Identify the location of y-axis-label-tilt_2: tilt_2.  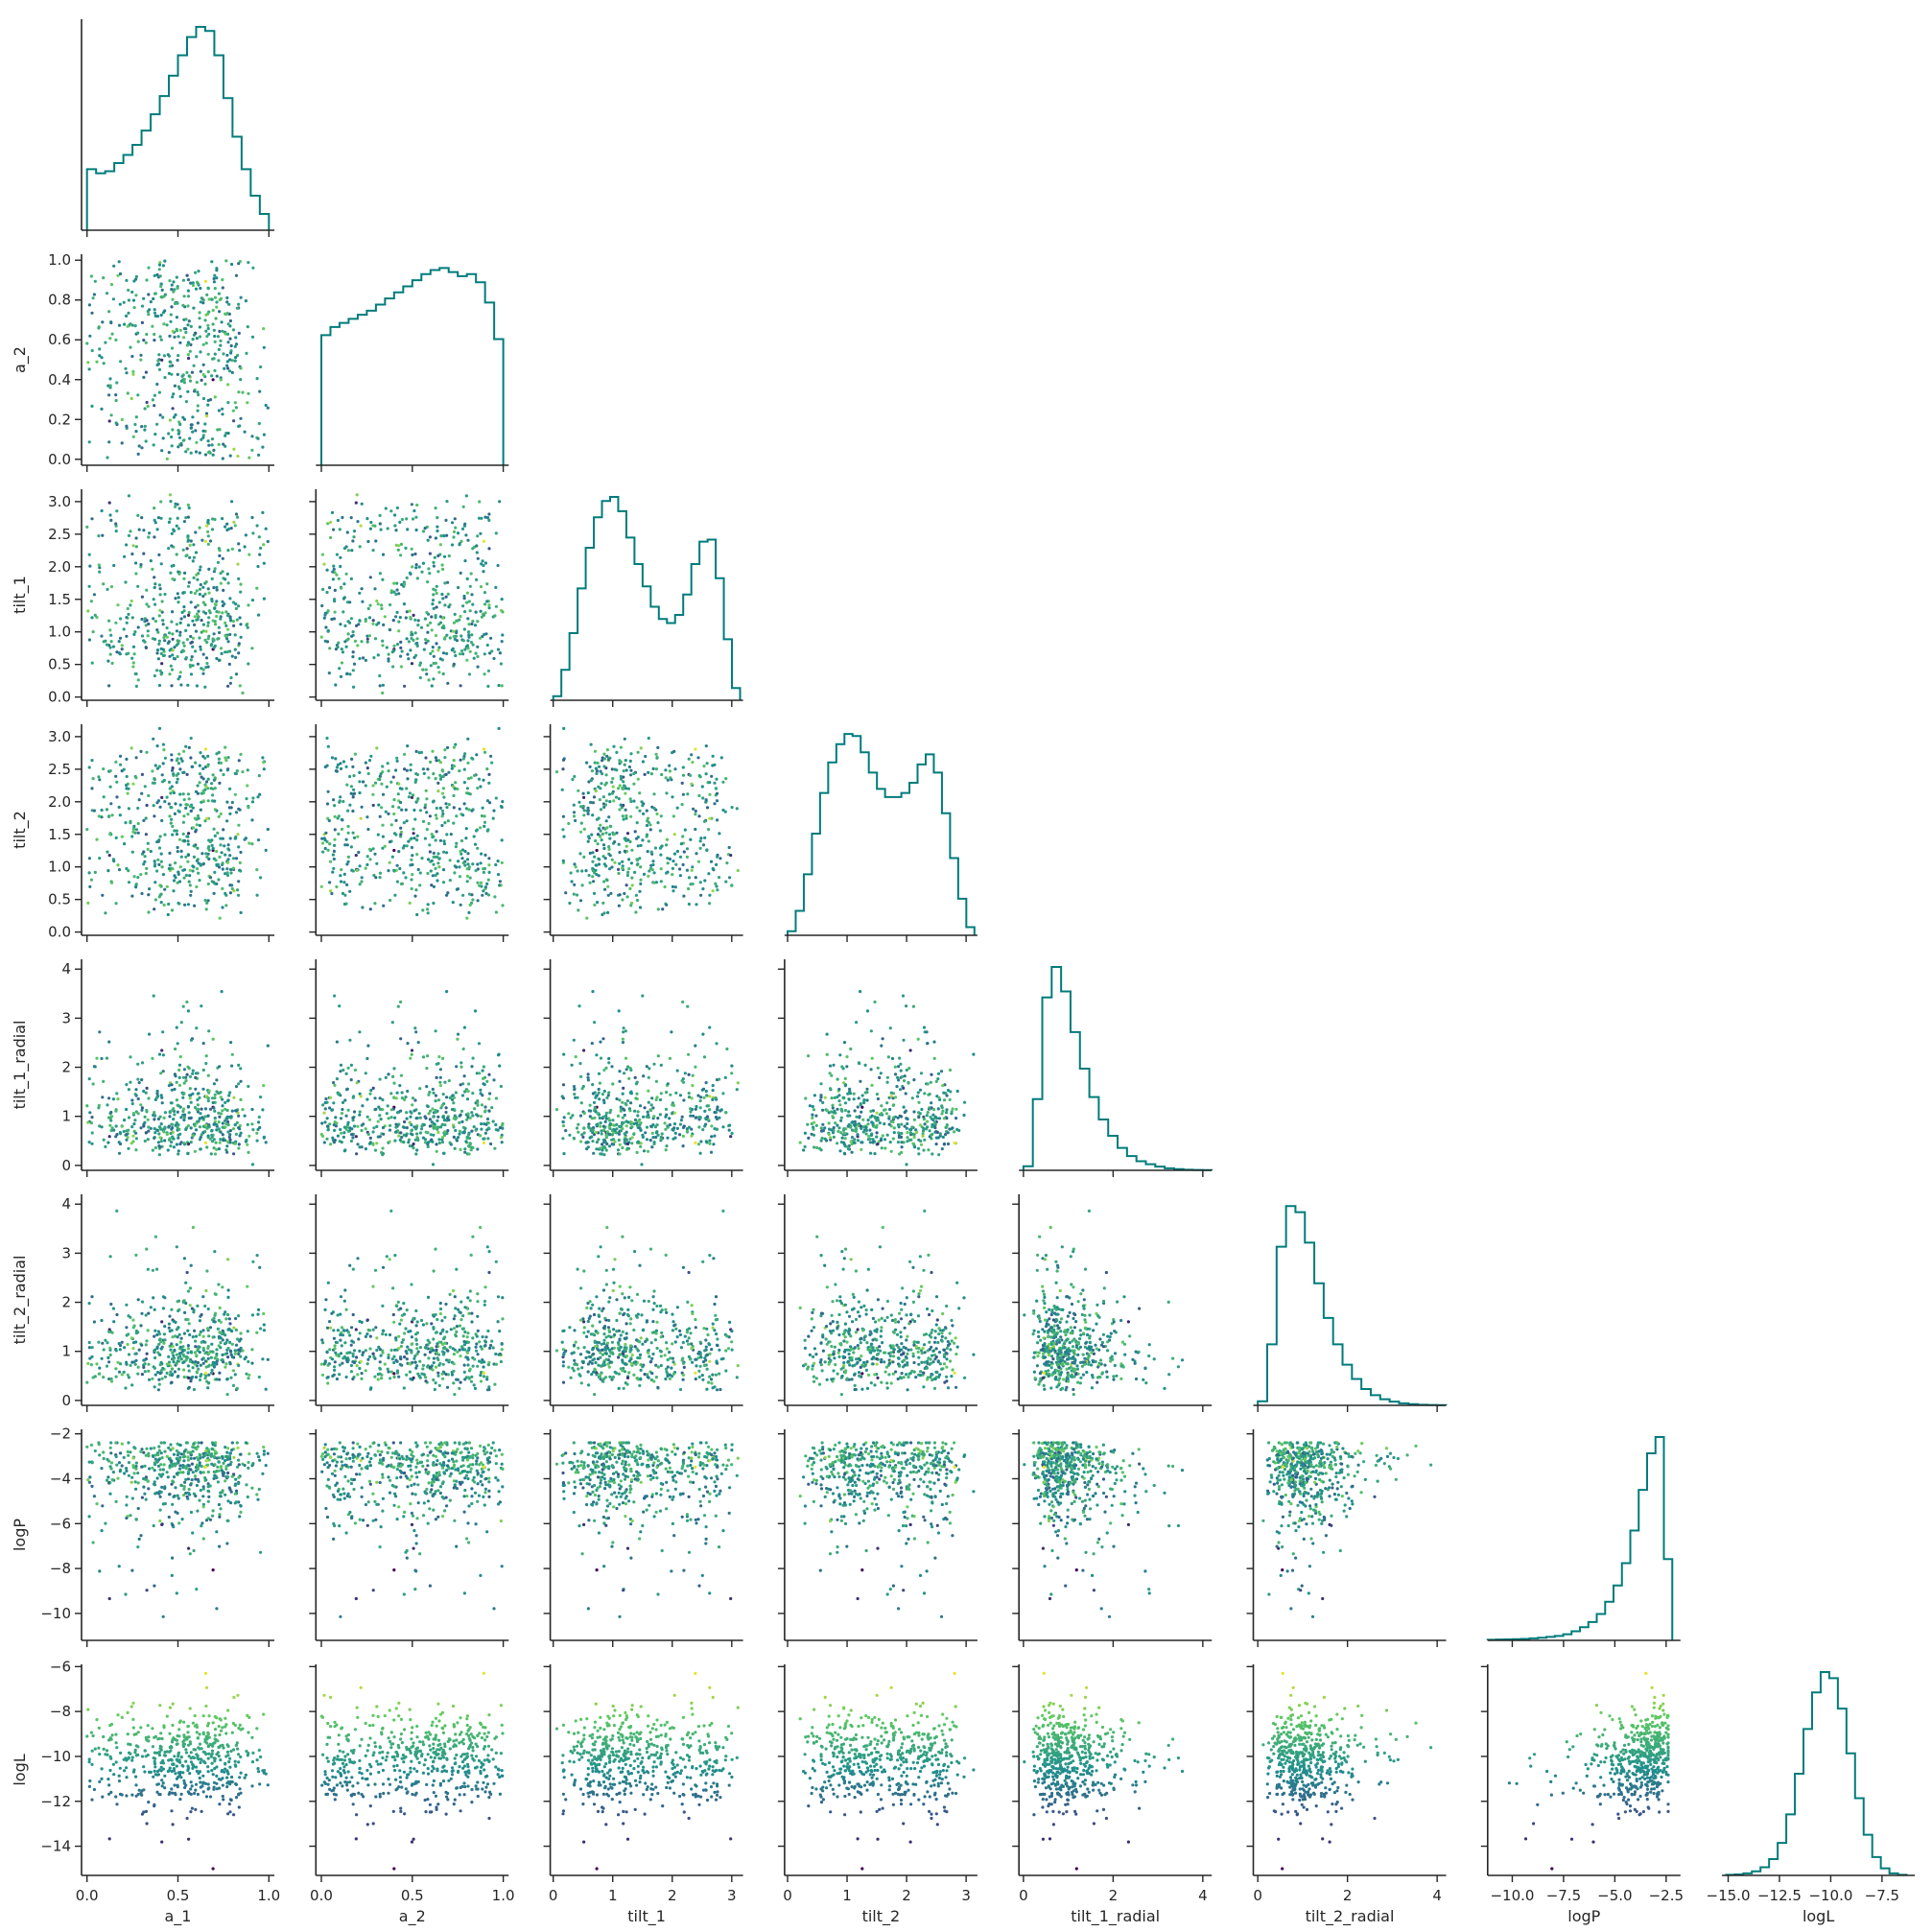
(21, 830).